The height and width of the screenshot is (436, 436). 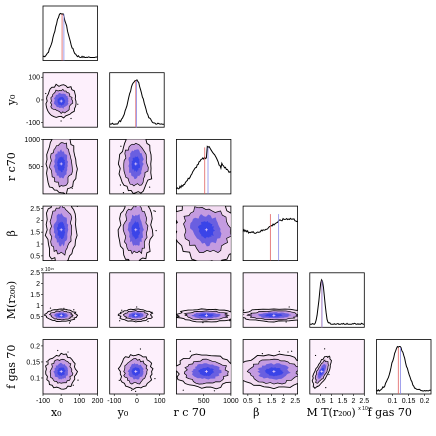 What do you see at coordinates (32, 140) in the screenshot?
I see `y-tick-label: 1000` at bounding box center [32, 140].